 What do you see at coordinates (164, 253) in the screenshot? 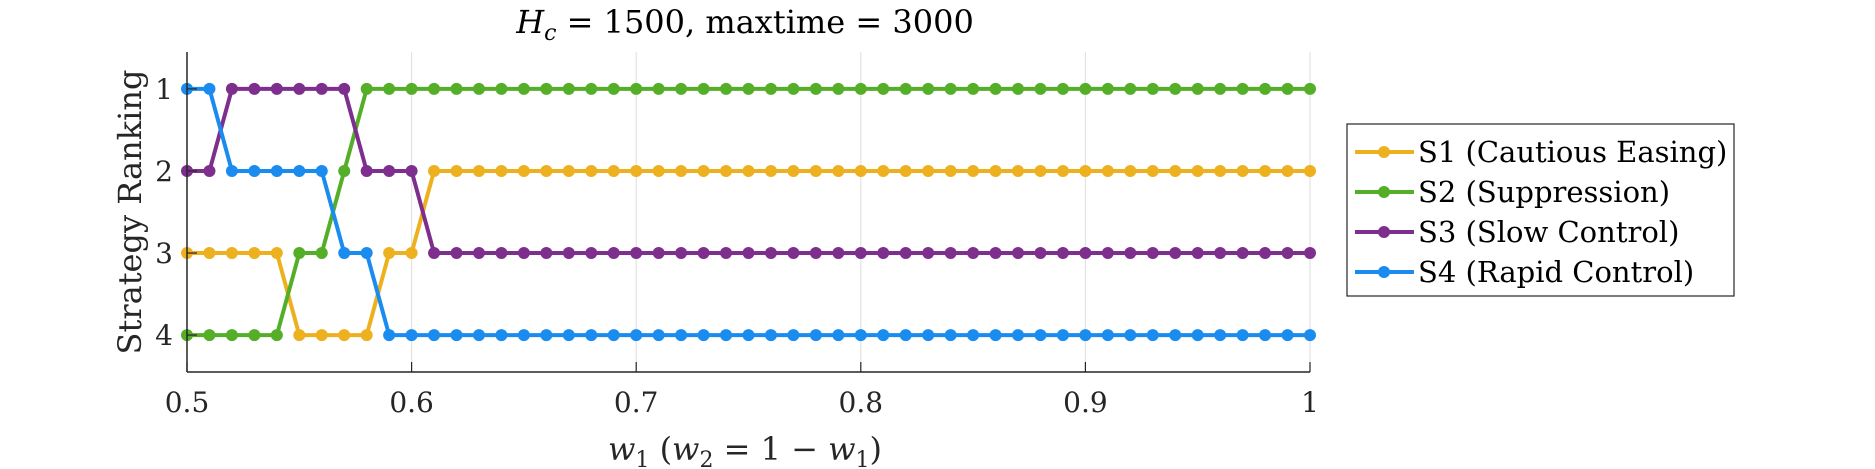
I see `y-tick-label: 3` at bounding box center [164, 253].